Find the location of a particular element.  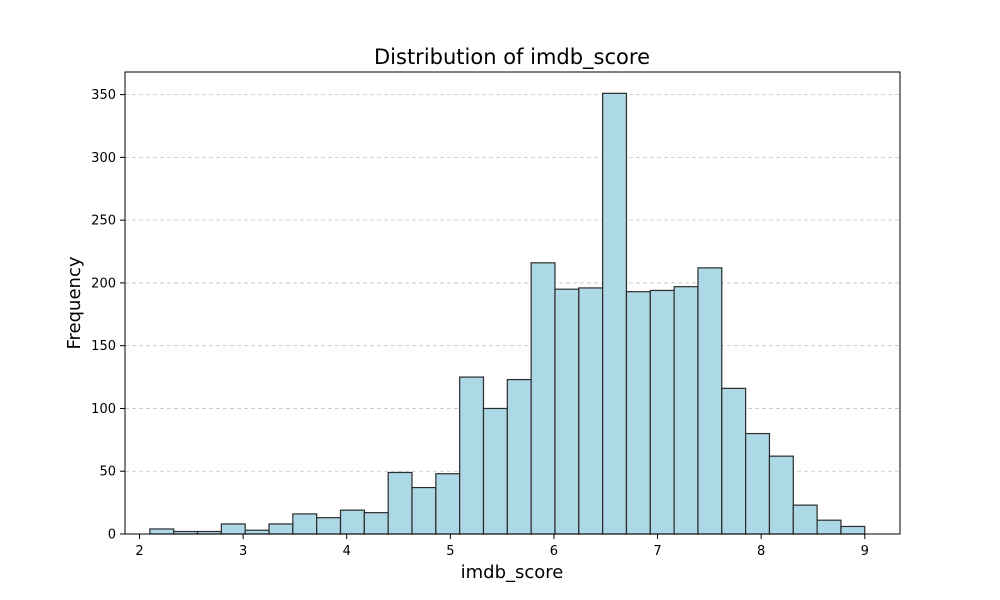

x-tick-label: 7 is located at coordinates (657, 551).